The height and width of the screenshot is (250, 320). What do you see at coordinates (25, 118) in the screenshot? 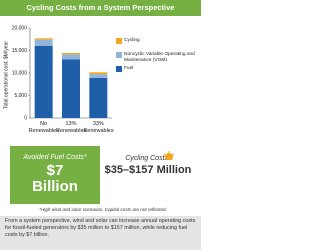
I see `y-tick-label: 0` at bounding box center [25, 118].